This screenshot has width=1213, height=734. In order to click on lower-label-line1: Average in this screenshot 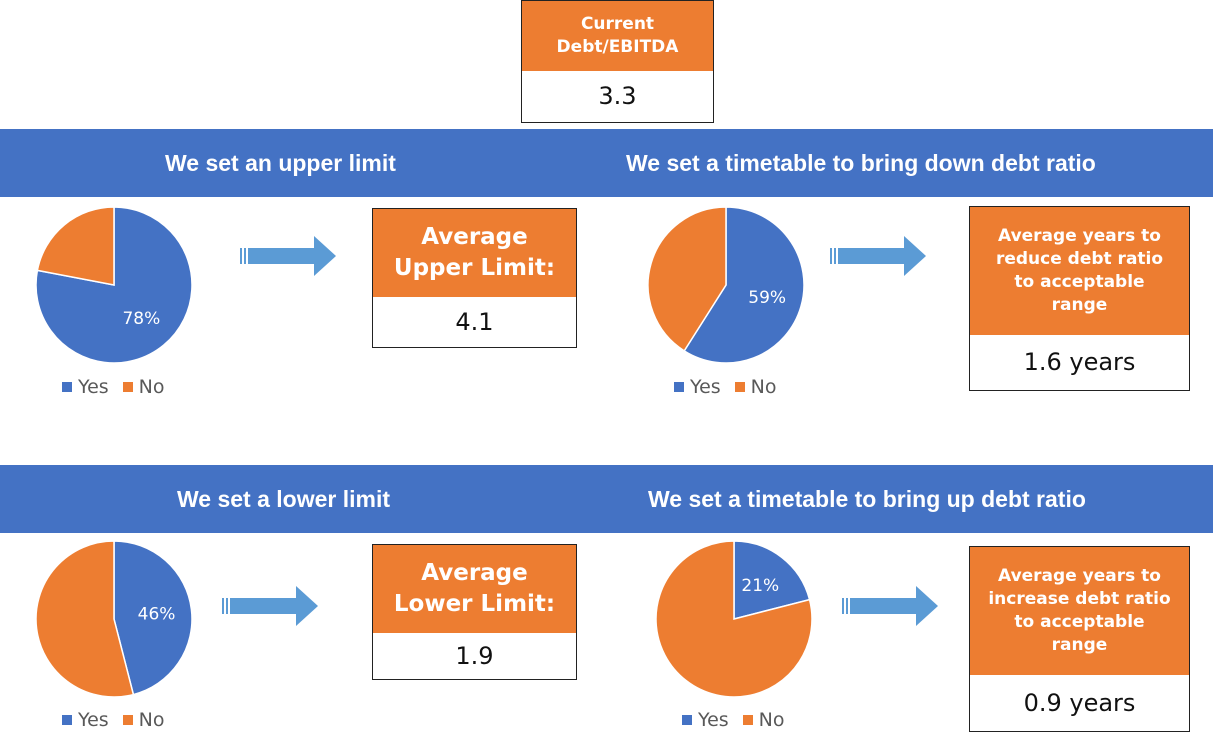, I will do `click(474, 572)`.